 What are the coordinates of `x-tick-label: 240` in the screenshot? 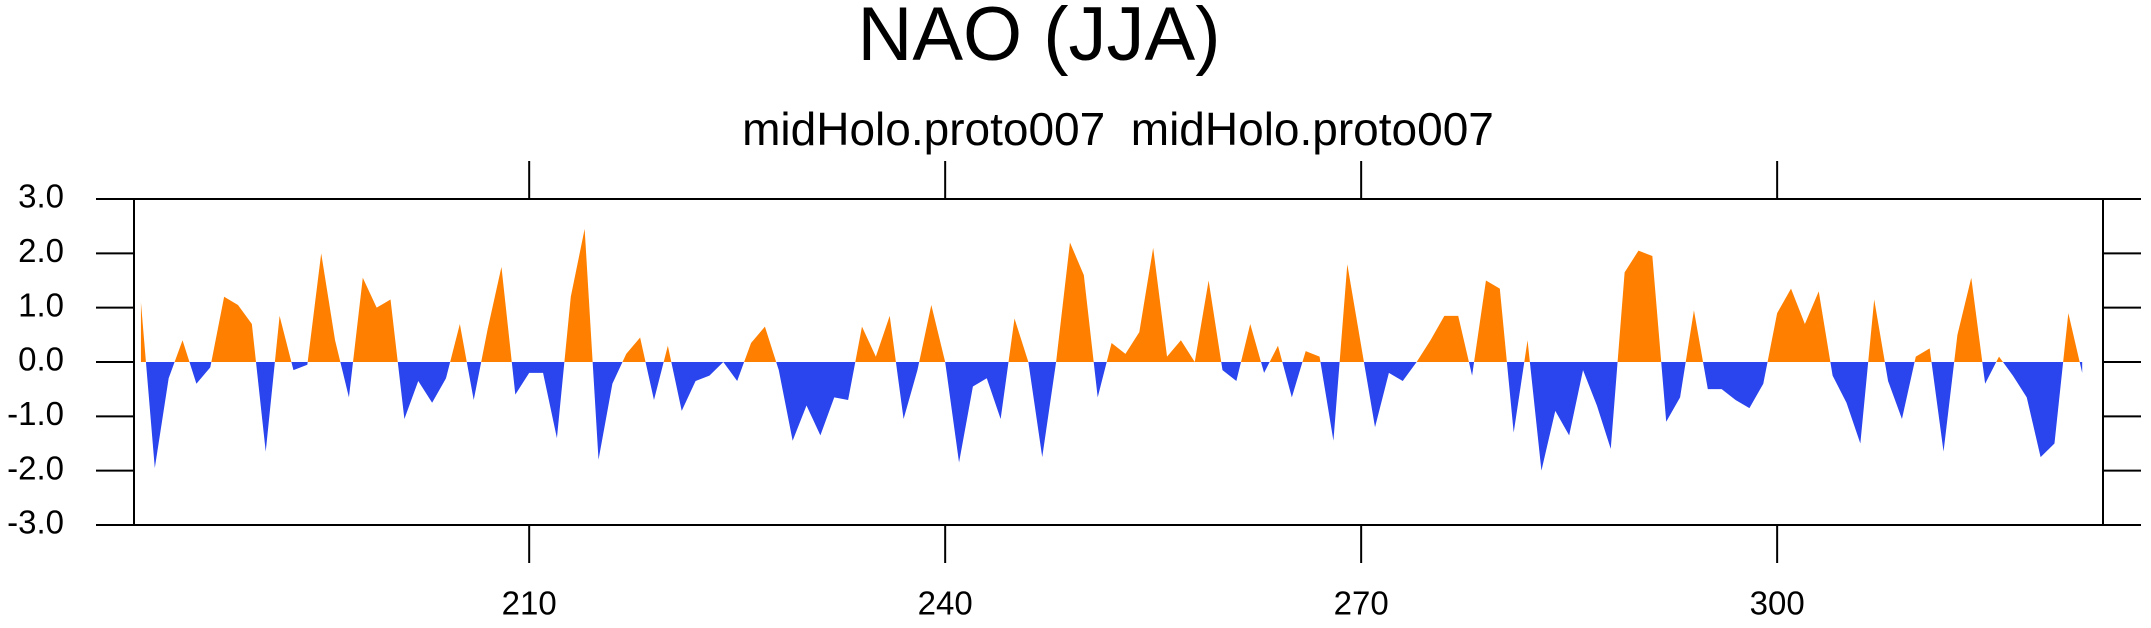 It's located at (945, 603).